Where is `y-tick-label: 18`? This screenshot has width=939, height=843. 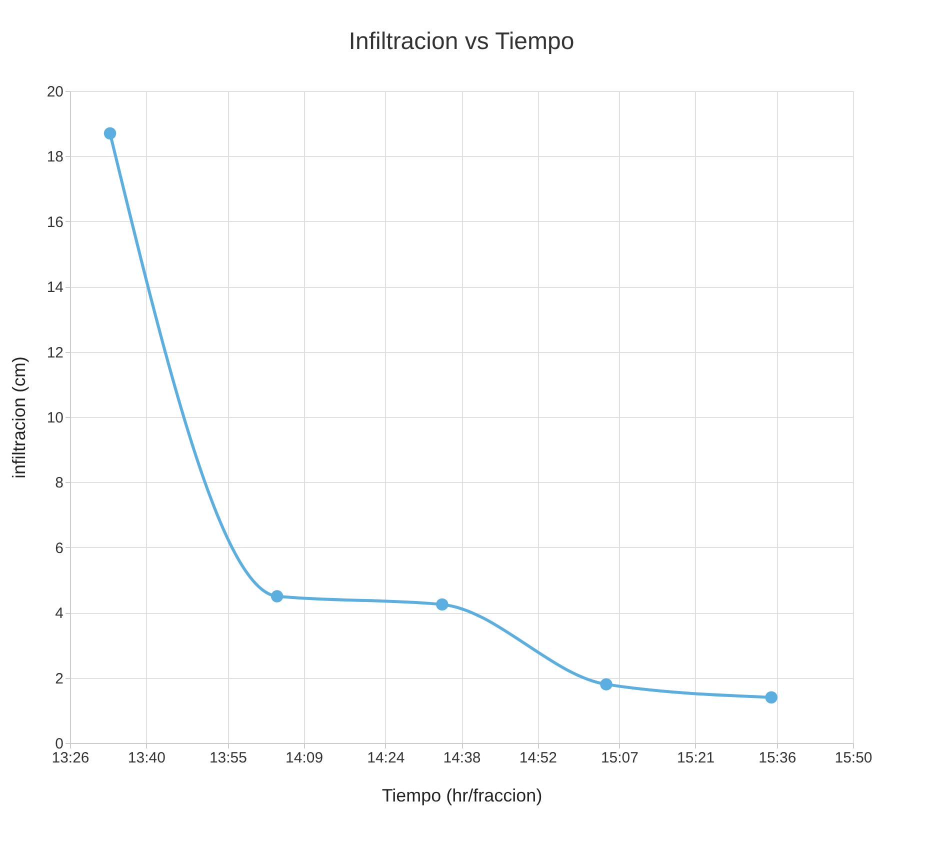
y-tick-label: 18 is located at coordinates (55, 157).